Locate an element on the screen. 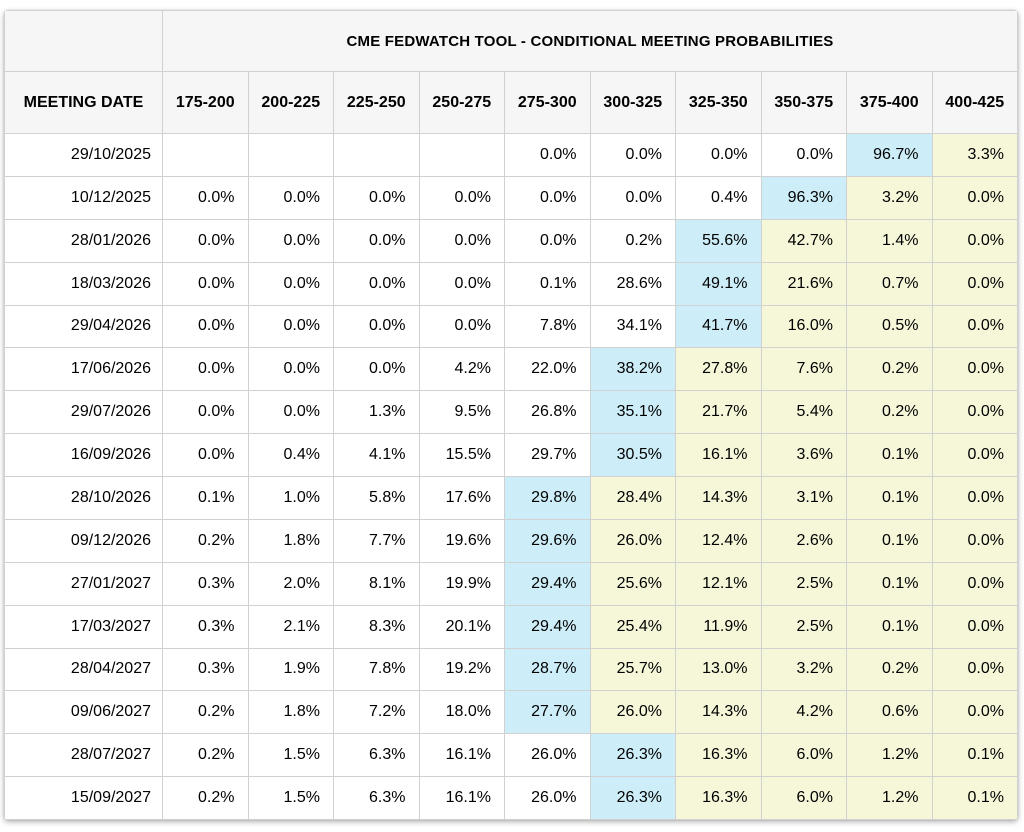 This screenshot has height=832, width=1024. probability-cell: 3.3% is located at coordinates (974, 155).